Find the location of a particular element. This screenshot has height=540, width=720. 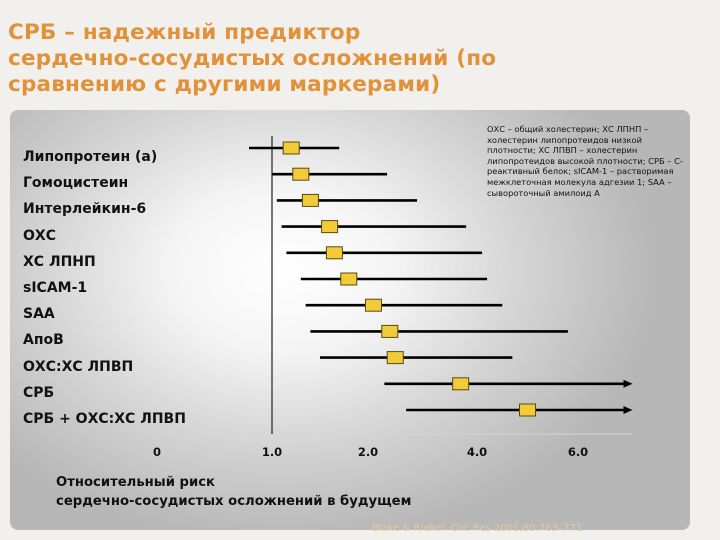

category-label: ОХС is located at coordinates (39, 235).